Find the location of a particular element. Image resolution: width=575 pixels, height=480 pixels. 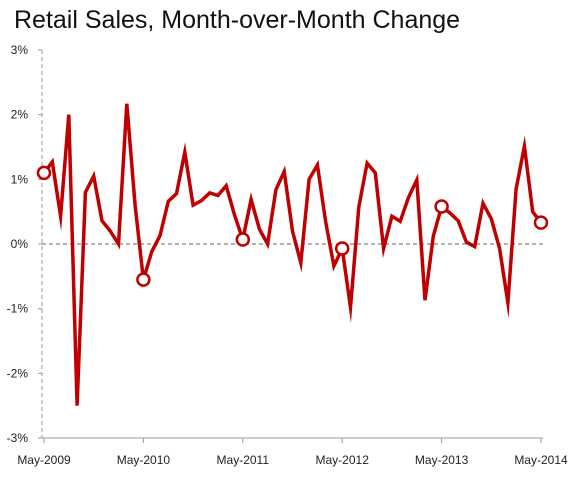

y-tick-labels: 3% 2% 1% 0% -1% -2% -3% is located at coordinates (24, 244).